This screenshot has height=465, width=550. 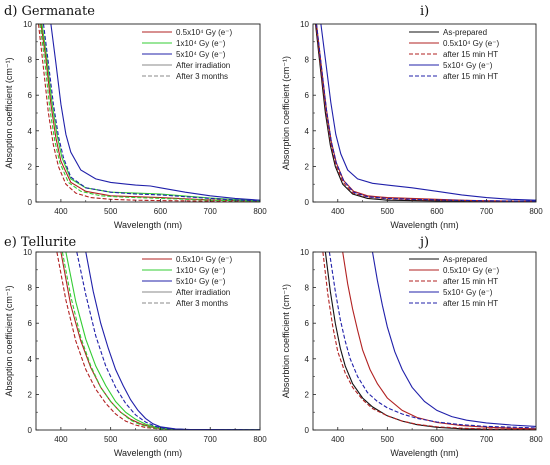 What do you see at coordinates (40, 242) in the screenshot?
I see `panel-title: e) Tellurite` at bounding box center [40, 242].